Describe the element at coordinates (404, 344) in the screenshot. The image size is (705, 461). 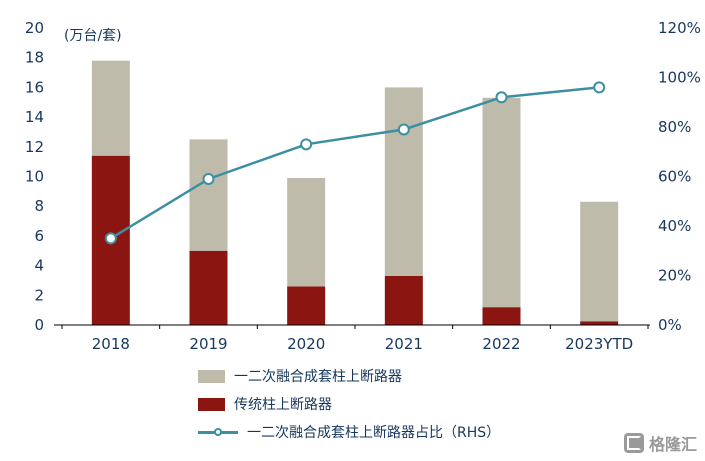
I see `x-axis-category-label: 2021` at that location.